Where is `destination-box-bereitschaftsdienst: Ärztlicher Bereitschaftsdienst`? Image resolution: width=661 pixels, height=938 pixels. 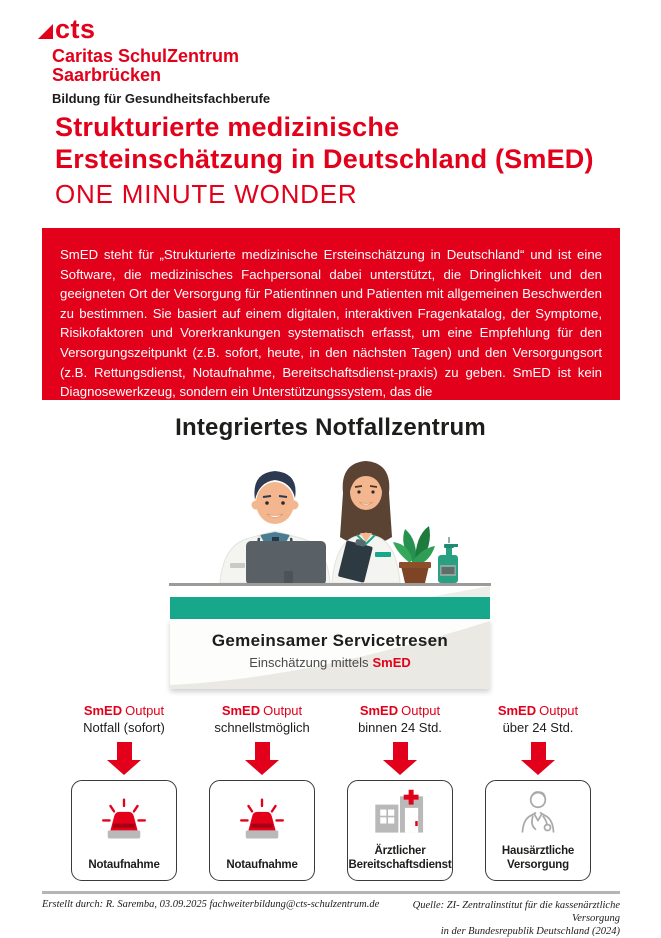
destination-box-bereitschaftsdienst: Ärztlicher Bereitschaftsdienst is located at coordinates (400, 830).